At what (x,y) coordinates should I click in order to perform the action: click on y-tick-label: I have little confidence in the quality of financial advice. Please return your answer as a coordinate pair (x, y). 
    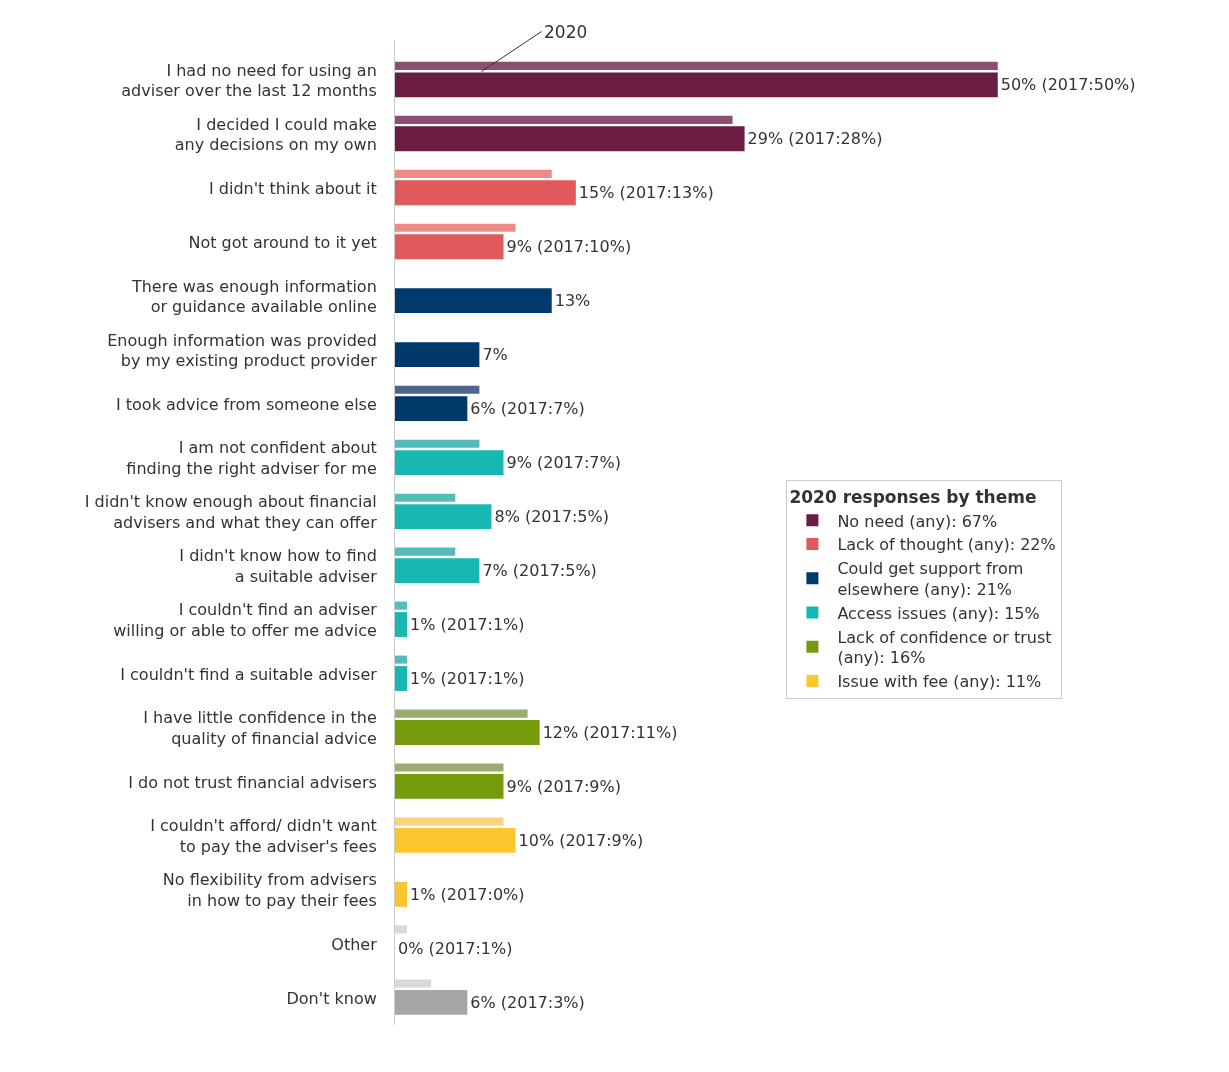
    Looking at the image, I should click on (260, 728).